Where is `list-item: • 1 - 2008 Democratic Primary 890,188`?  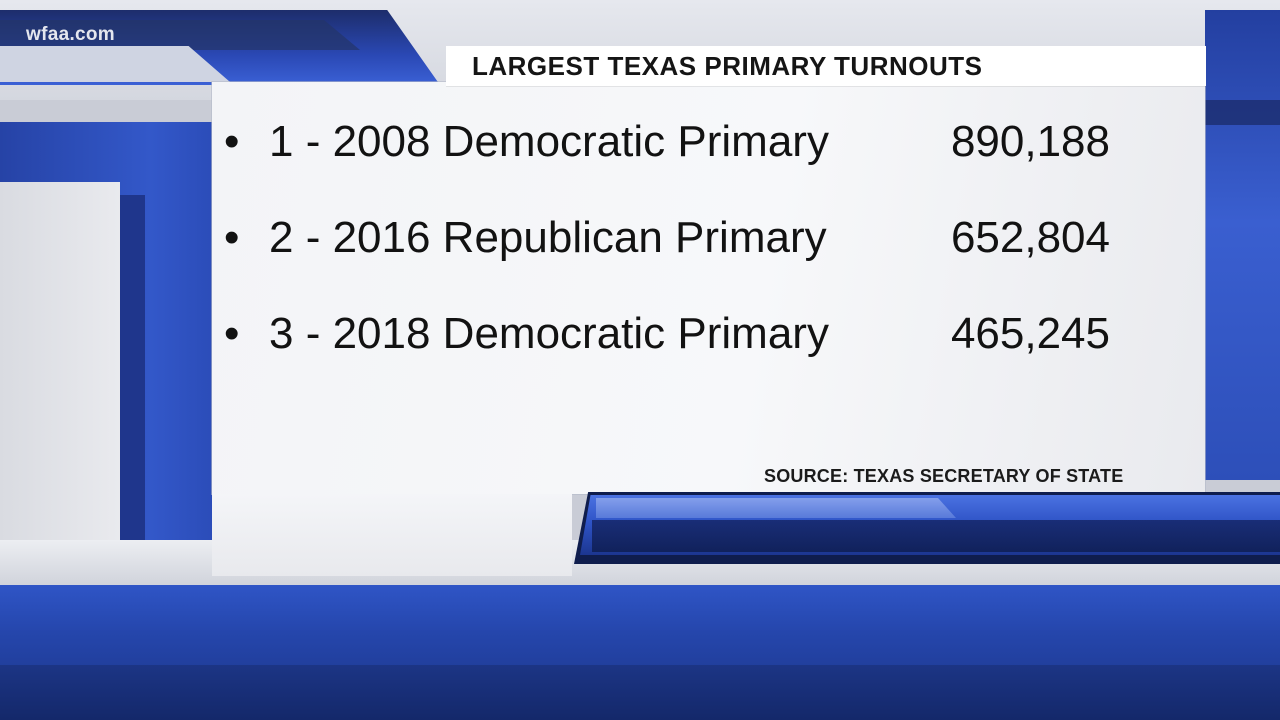
list-item: • 1 - 2008 Democratic Primary 890,188 is located at coordinates (674, 142).